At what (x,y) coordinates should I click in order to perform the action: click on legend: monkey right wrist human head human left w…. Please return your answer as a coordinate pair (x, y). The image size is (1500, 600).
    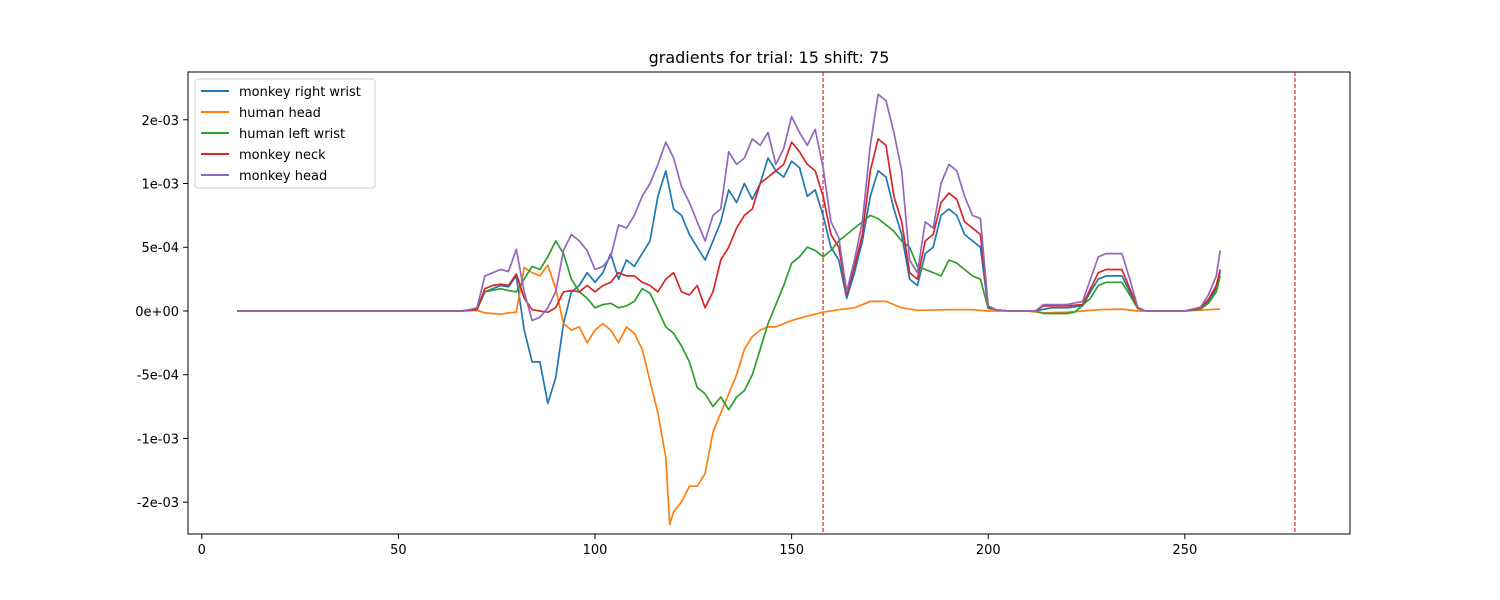
    Looking at the image, I should click on (285, 133).